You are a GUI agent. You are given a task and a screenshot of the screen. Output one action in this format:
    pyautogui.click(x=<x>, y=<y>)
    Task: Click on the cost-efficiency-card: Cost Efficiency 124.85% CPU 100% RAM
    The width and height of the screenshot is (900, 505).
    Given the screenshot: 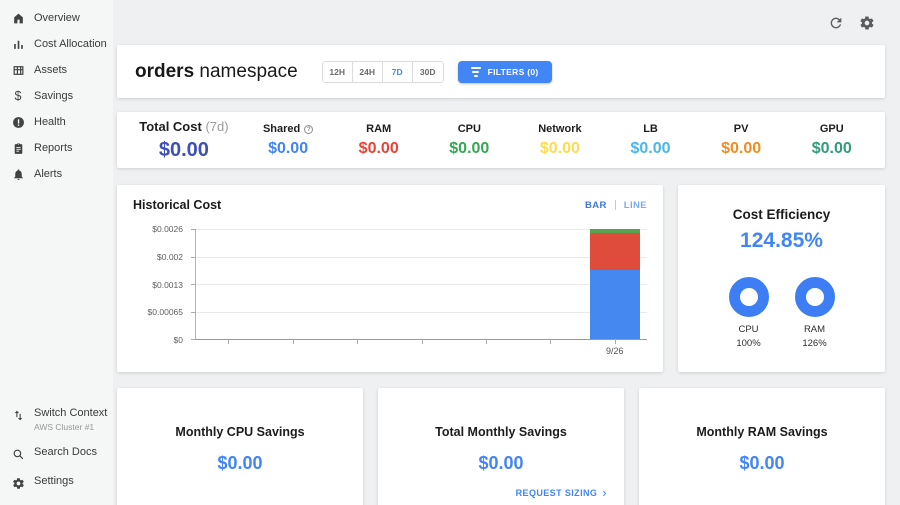 What is the action you would take?
    pyautogui.click(x=781, y=278)
    